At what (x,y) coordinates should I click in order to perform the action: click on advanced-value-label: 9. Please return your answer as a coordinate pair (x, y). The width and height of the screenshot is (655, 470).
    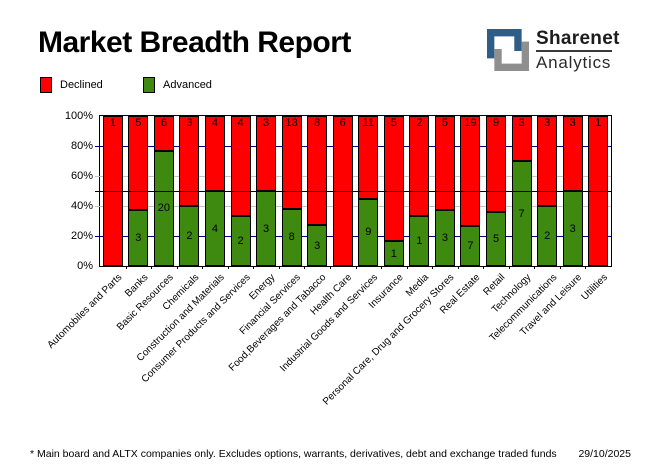
    Looking at the image, I should click on (368, 232).